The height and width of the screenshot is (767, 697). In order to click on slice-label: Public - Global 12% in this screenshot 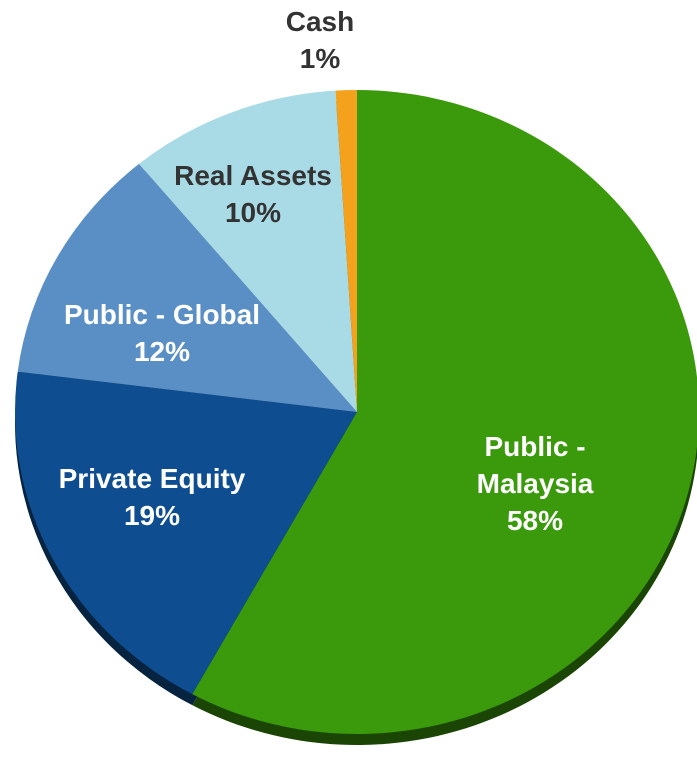, I will do `click(162, 333)`.